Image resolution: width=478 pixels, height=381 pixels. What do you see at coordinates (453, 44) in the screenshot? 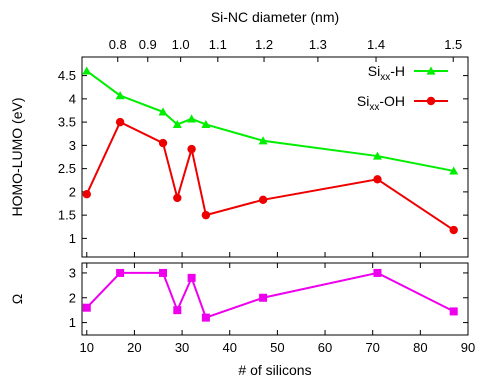
I see `top-x-tick-label: 1.5` at bounding box center [453, 44].